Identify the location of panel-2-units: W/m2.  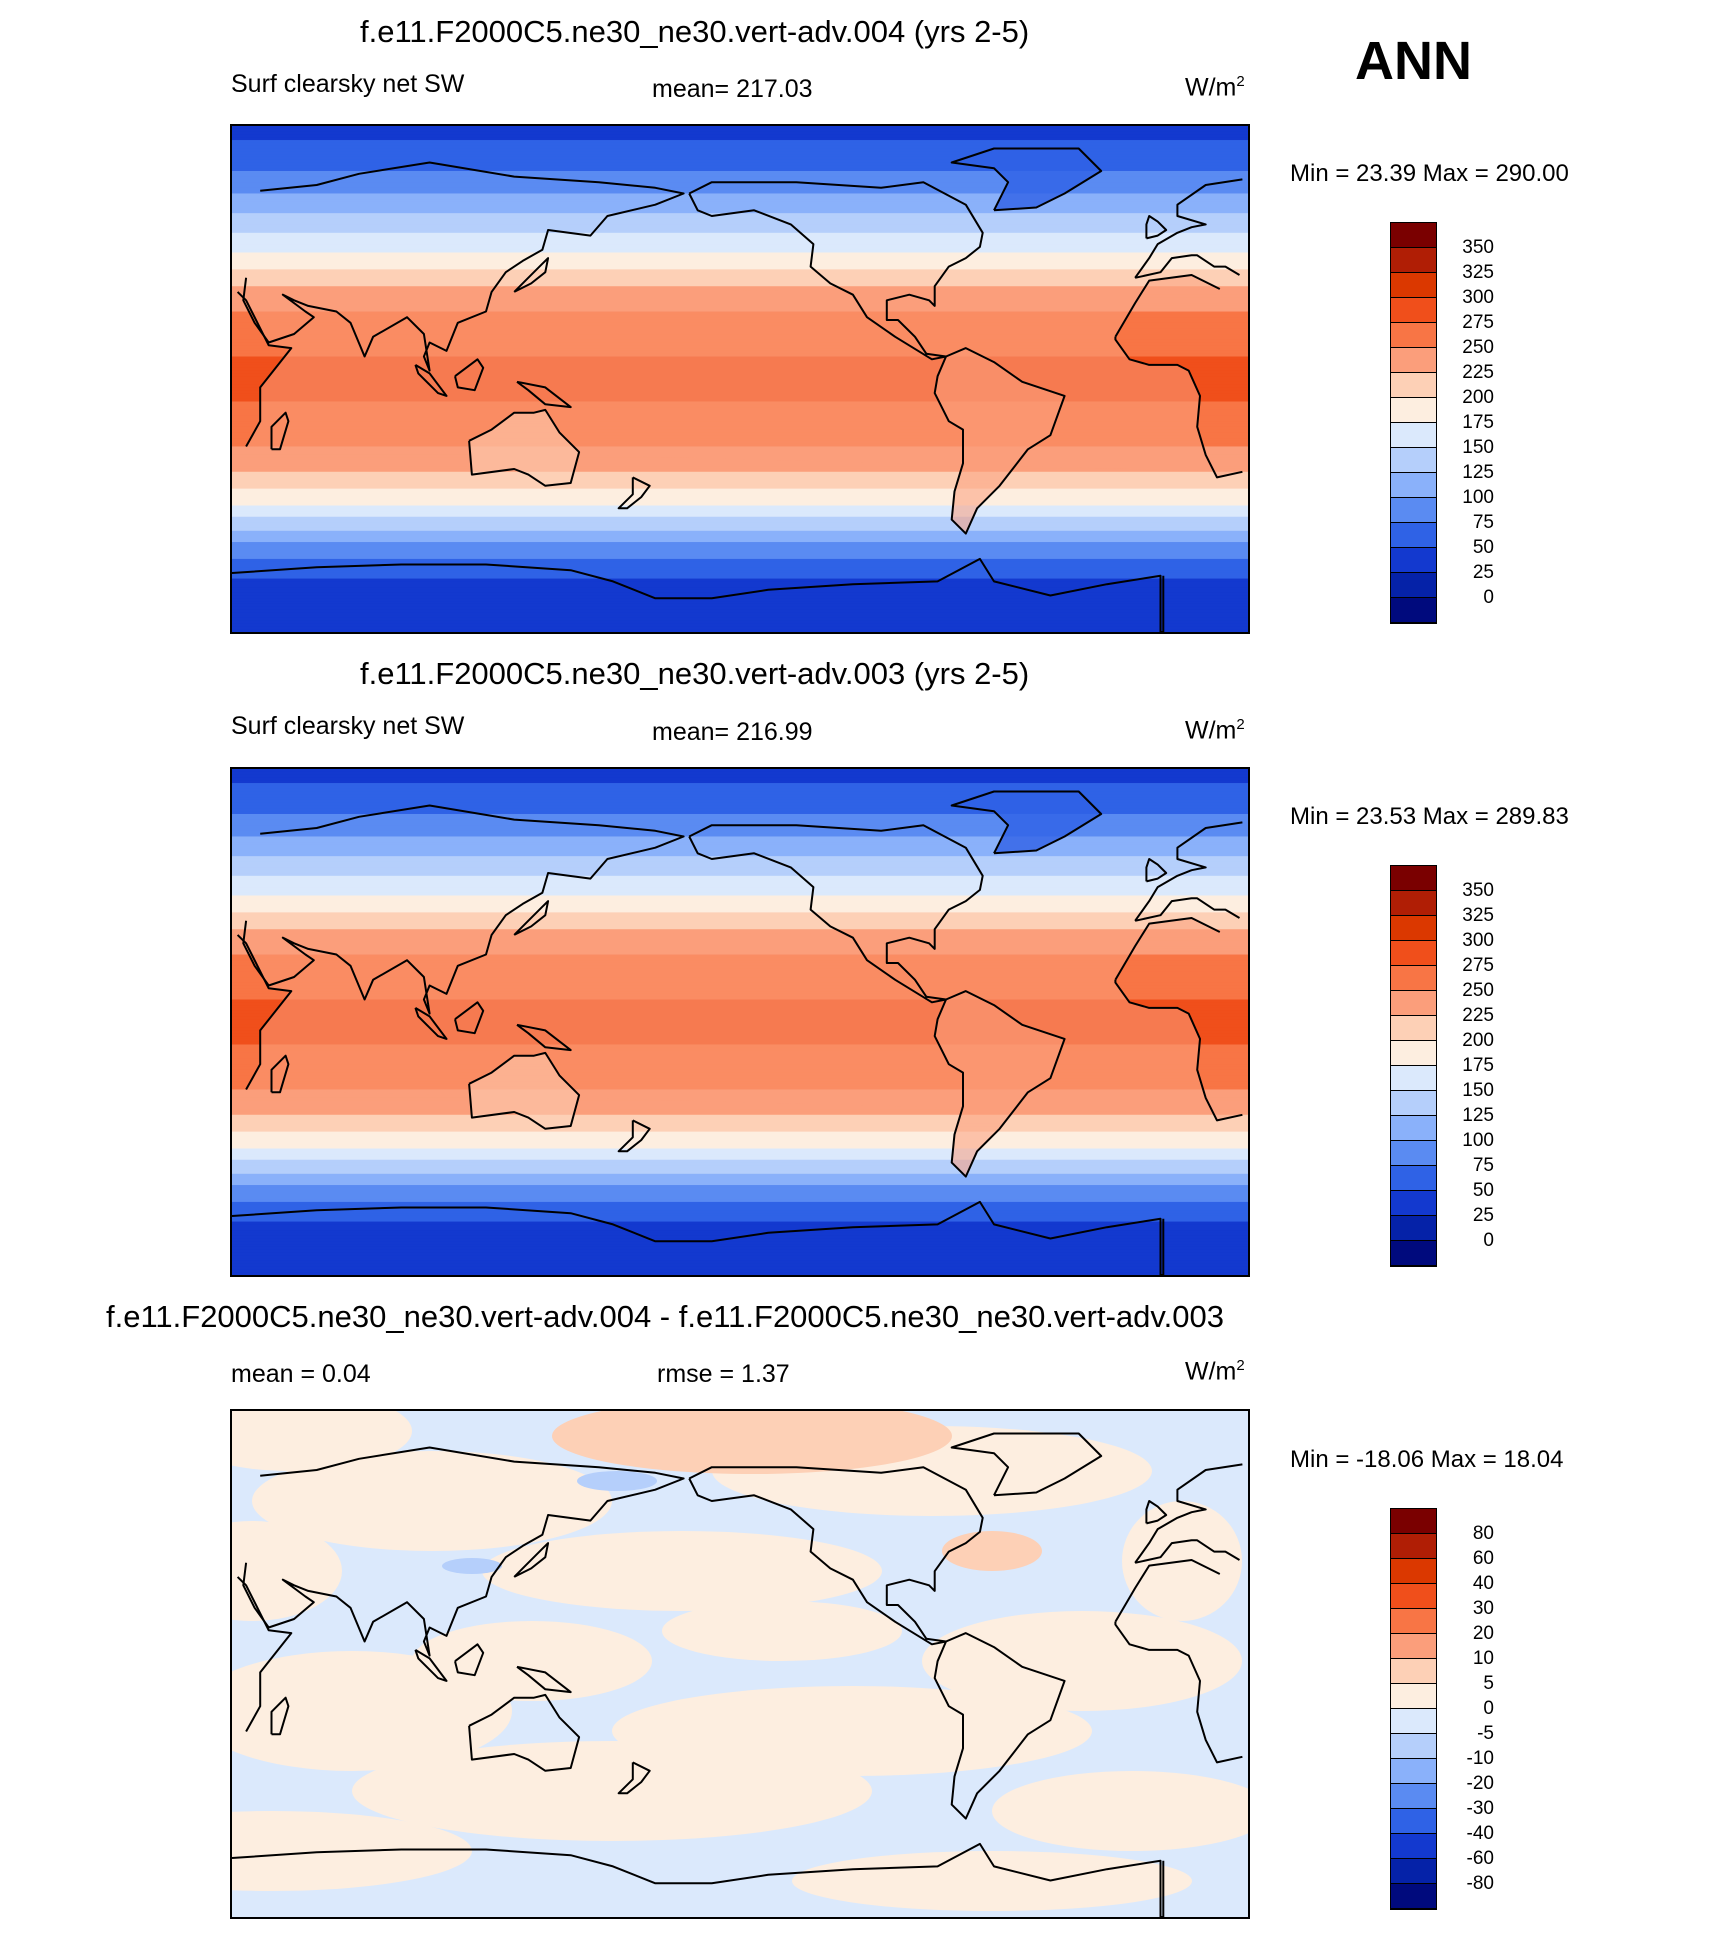
(1215, 730).